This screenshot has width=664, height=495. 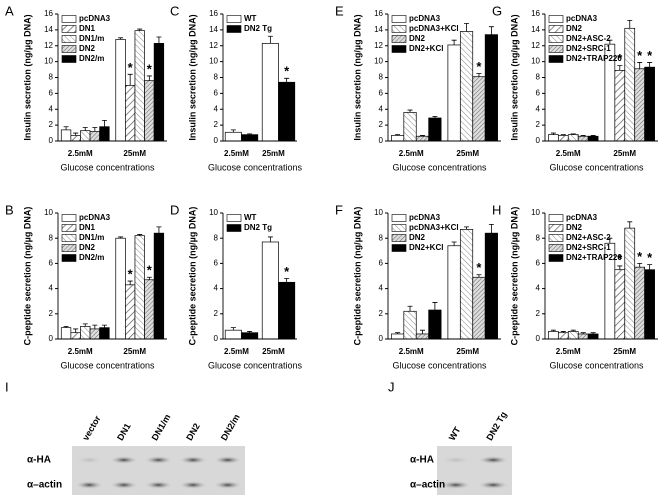 I want to click on panel-label: D, so click(x=174, y=209).